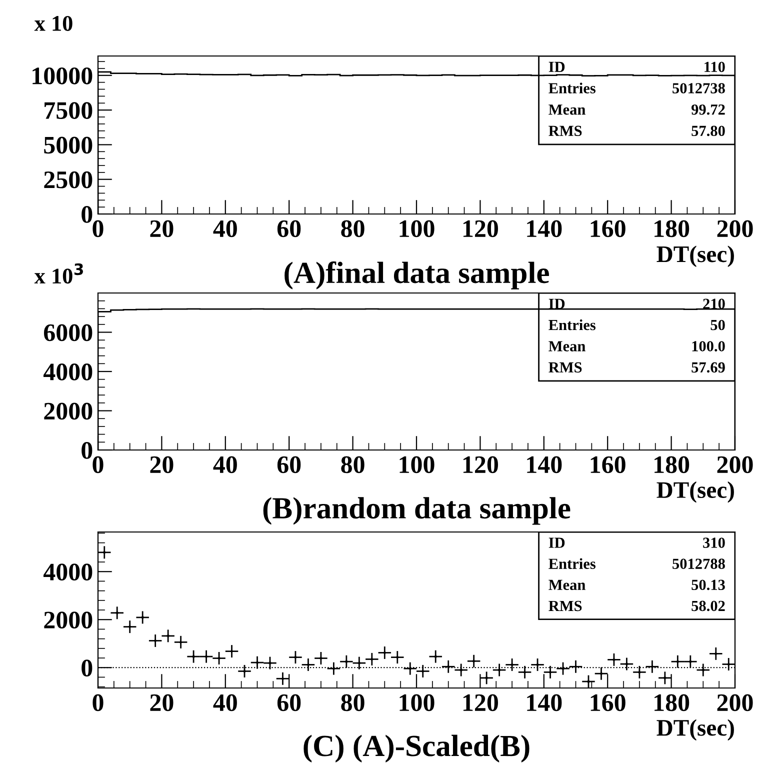 This screenshot has width=761, height=772. Describe the element at coordinates (416, 275) in the screenshot. I see `text: (A)final data sample` at that location.